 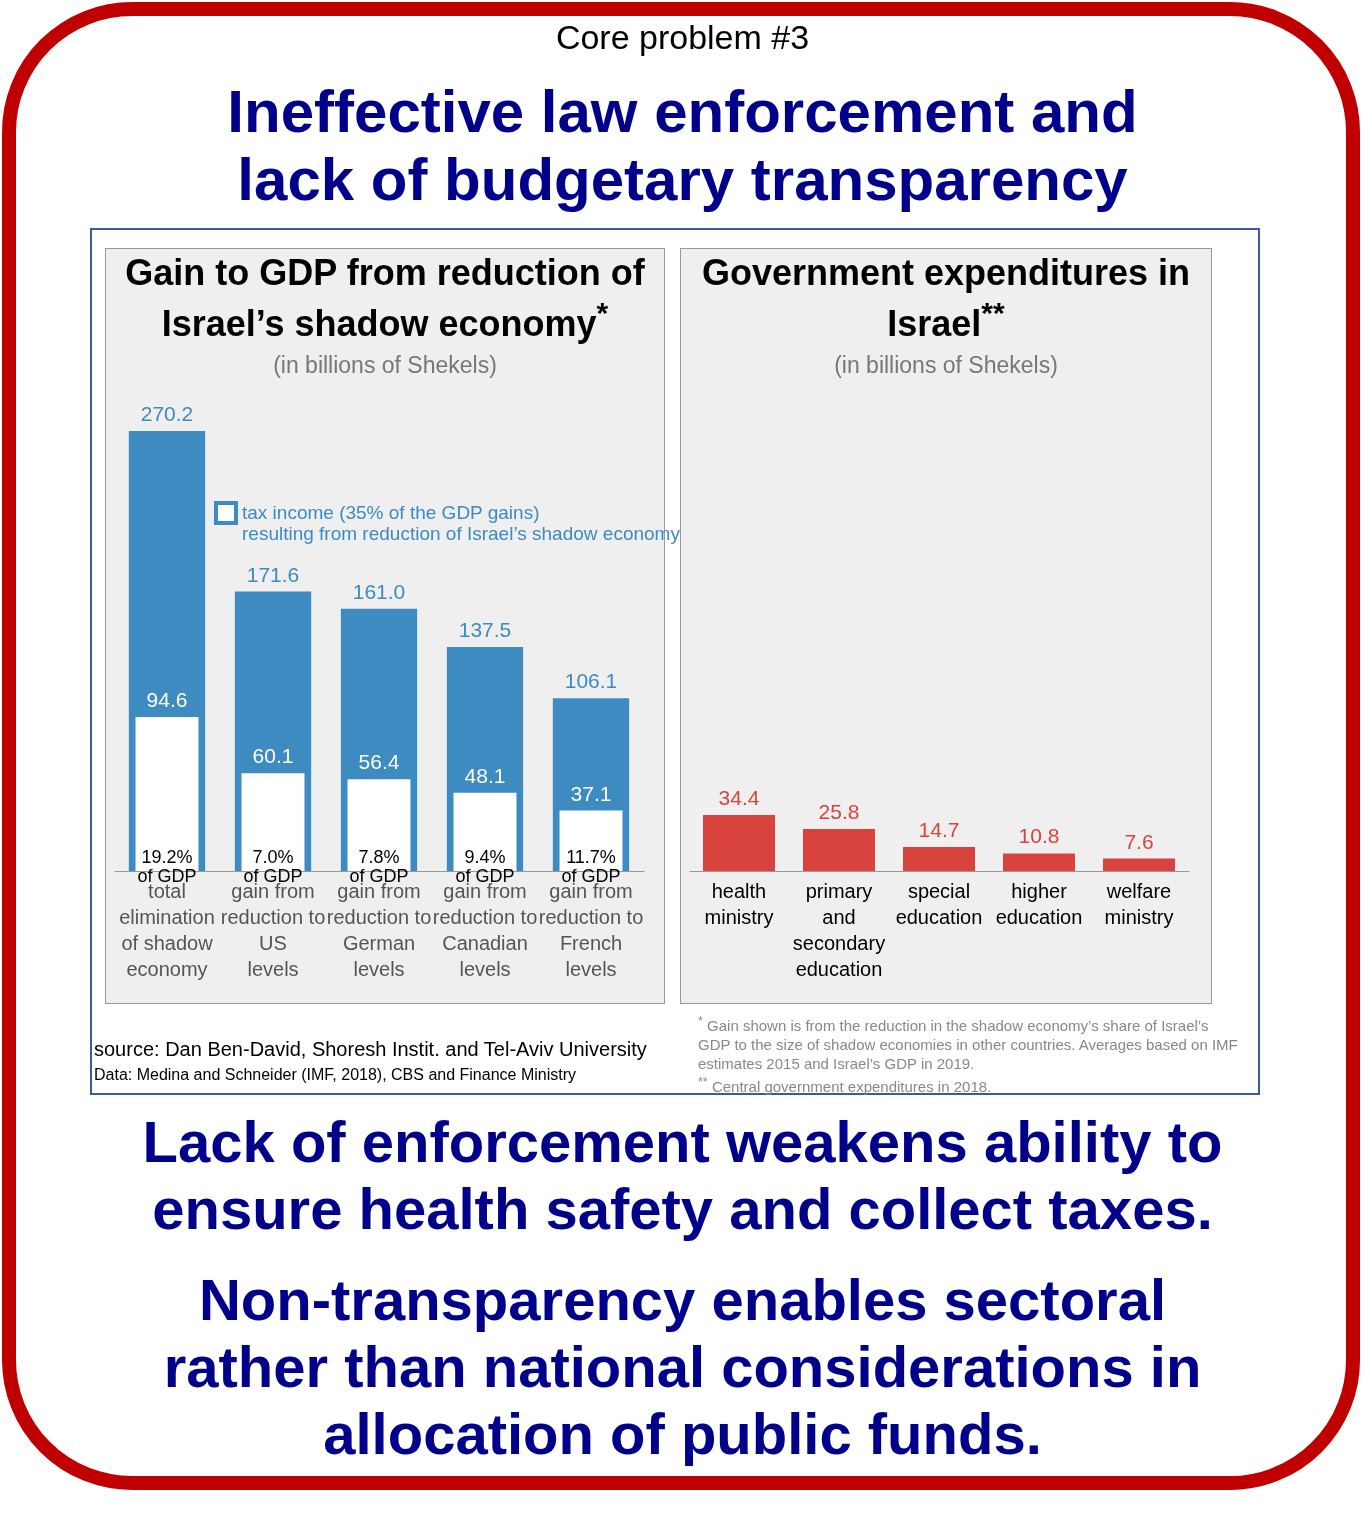 What do you see at coordinates (839, 811) in the screenshot?
I see `data-label: 25.8` at bounding box center [839, 811].